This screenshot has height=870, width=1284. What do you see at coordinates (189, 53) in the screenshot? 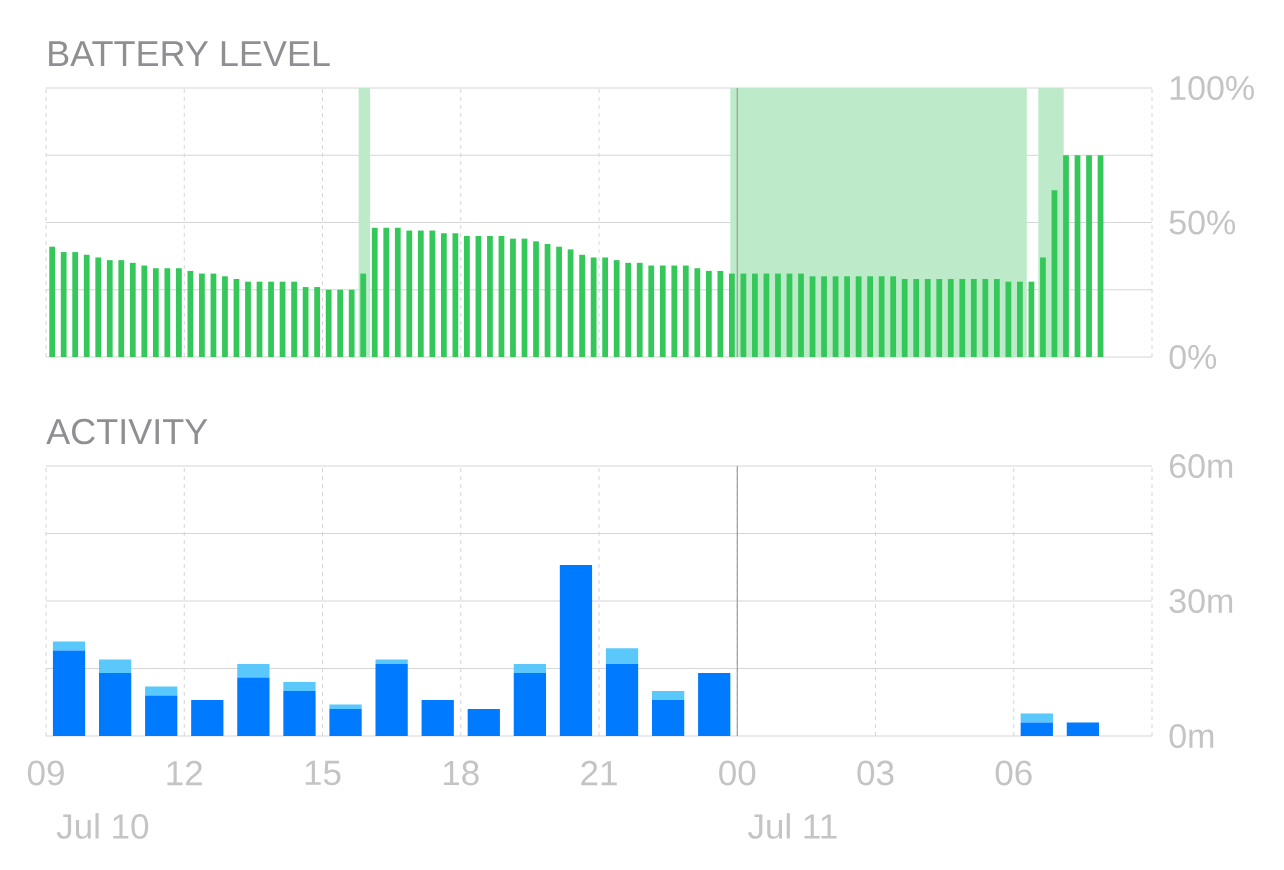
I see `chart-title: BATTERY LEVEL` at bounding box center [189, 53].